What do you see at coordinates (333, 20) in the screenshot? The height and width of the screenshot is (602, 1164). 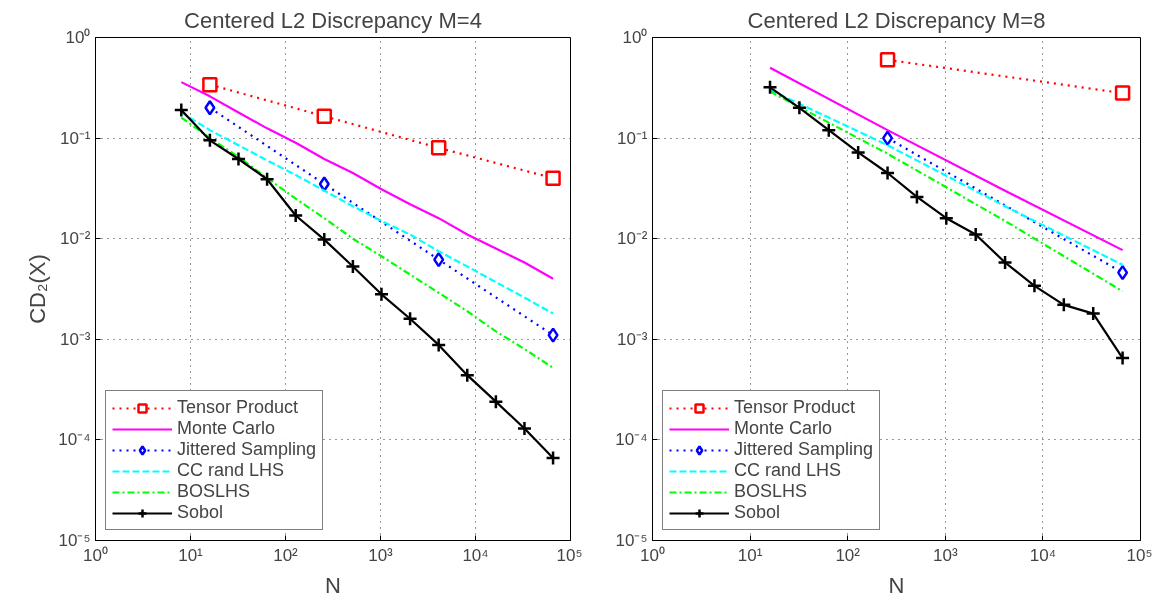 I see `chart-title: Centered L2 Discrepancy M=4` at bounding box center [333, 20].